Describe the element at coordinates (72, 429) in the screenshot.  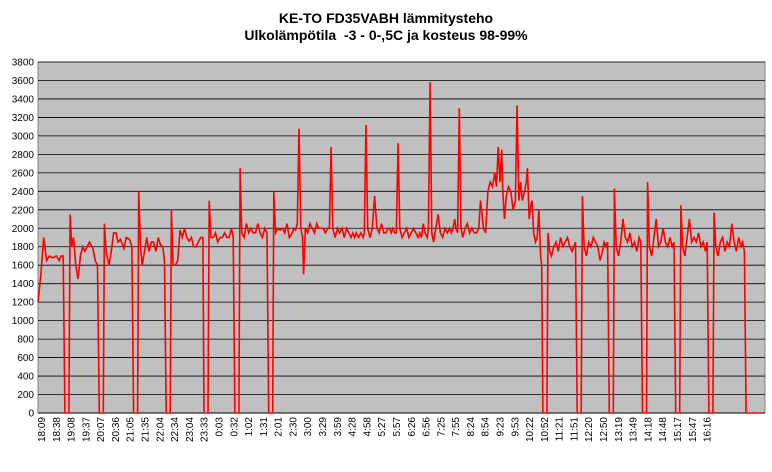
I see `x-tick-label: 19:08` at that location.